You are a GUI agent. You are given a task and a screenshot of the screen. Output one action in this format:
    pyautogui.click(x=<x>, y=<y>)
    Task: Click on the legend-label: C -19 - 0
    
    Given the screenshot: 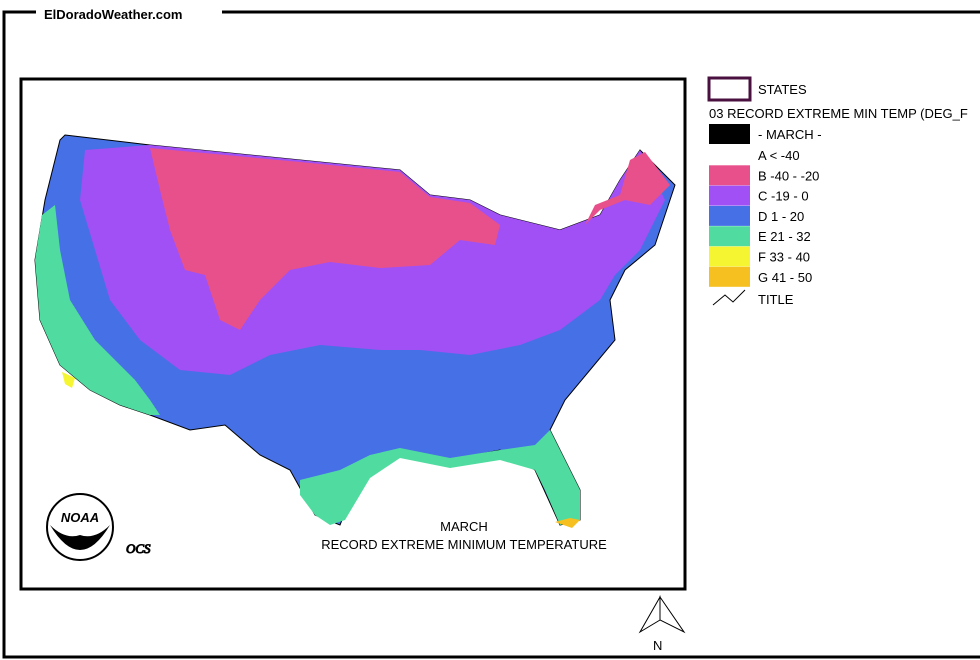 What is the action you would take?
    pyautogui.click(x=783, y=196)
    